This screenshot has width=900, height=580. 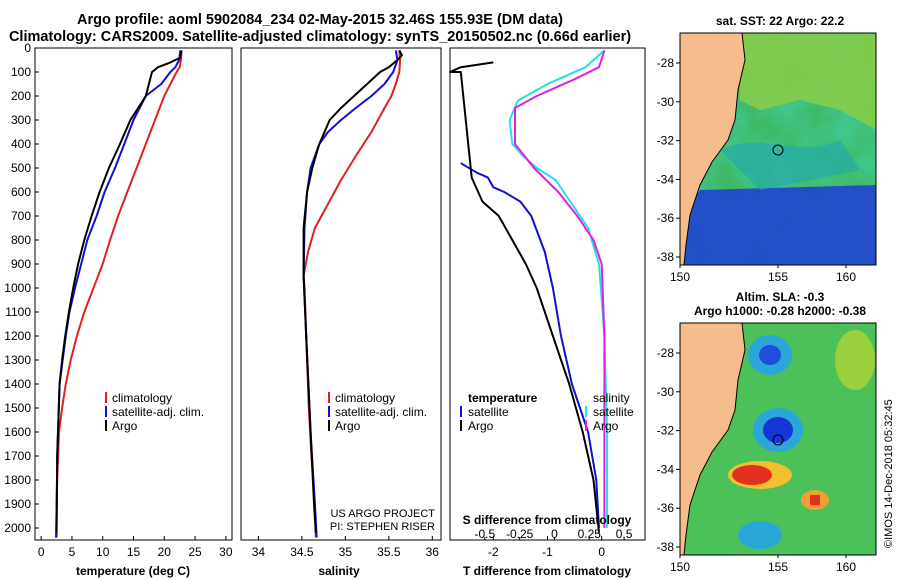 What do you see at coordinates (17, 408) in the screenshot?
I see `depth-tick-label: 1500` at bounding box center [17, 408].